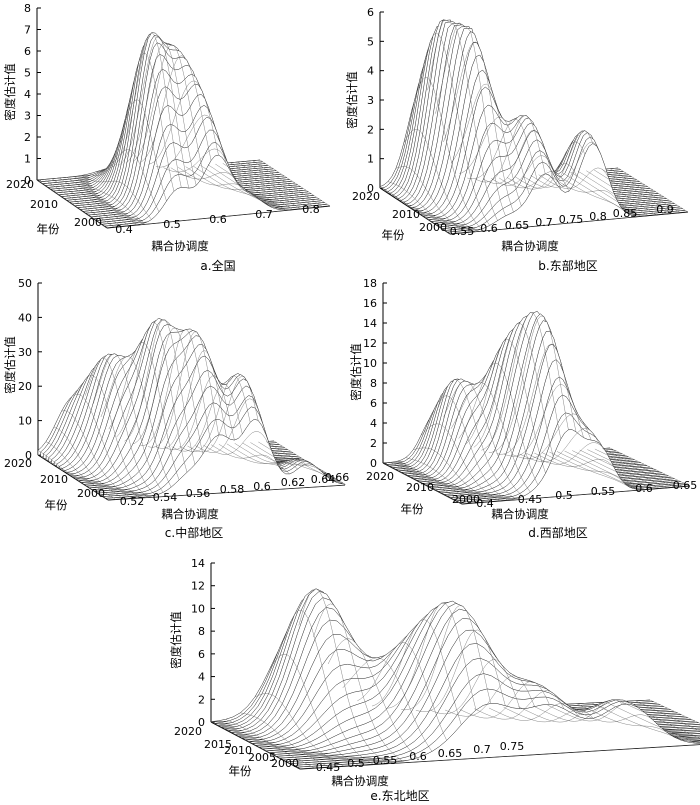 The image size is (700, 805). Describe the element at coordinates (124, 229) in the screenshot. I see `x-tick-label: 0.4` at that location.